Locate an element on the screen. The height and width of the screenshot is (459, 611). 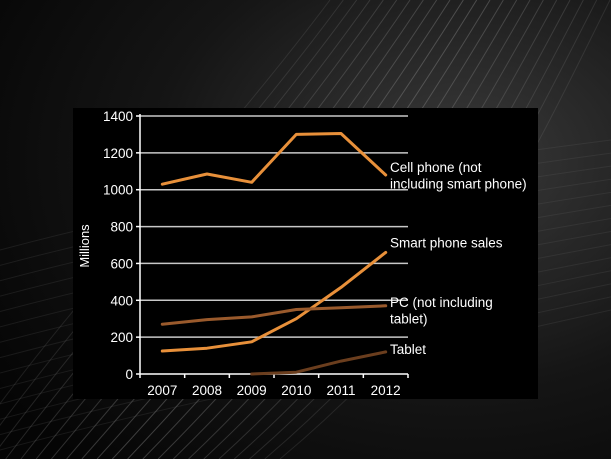
series-label: including smart phone) is located at coordinates (458, 183).